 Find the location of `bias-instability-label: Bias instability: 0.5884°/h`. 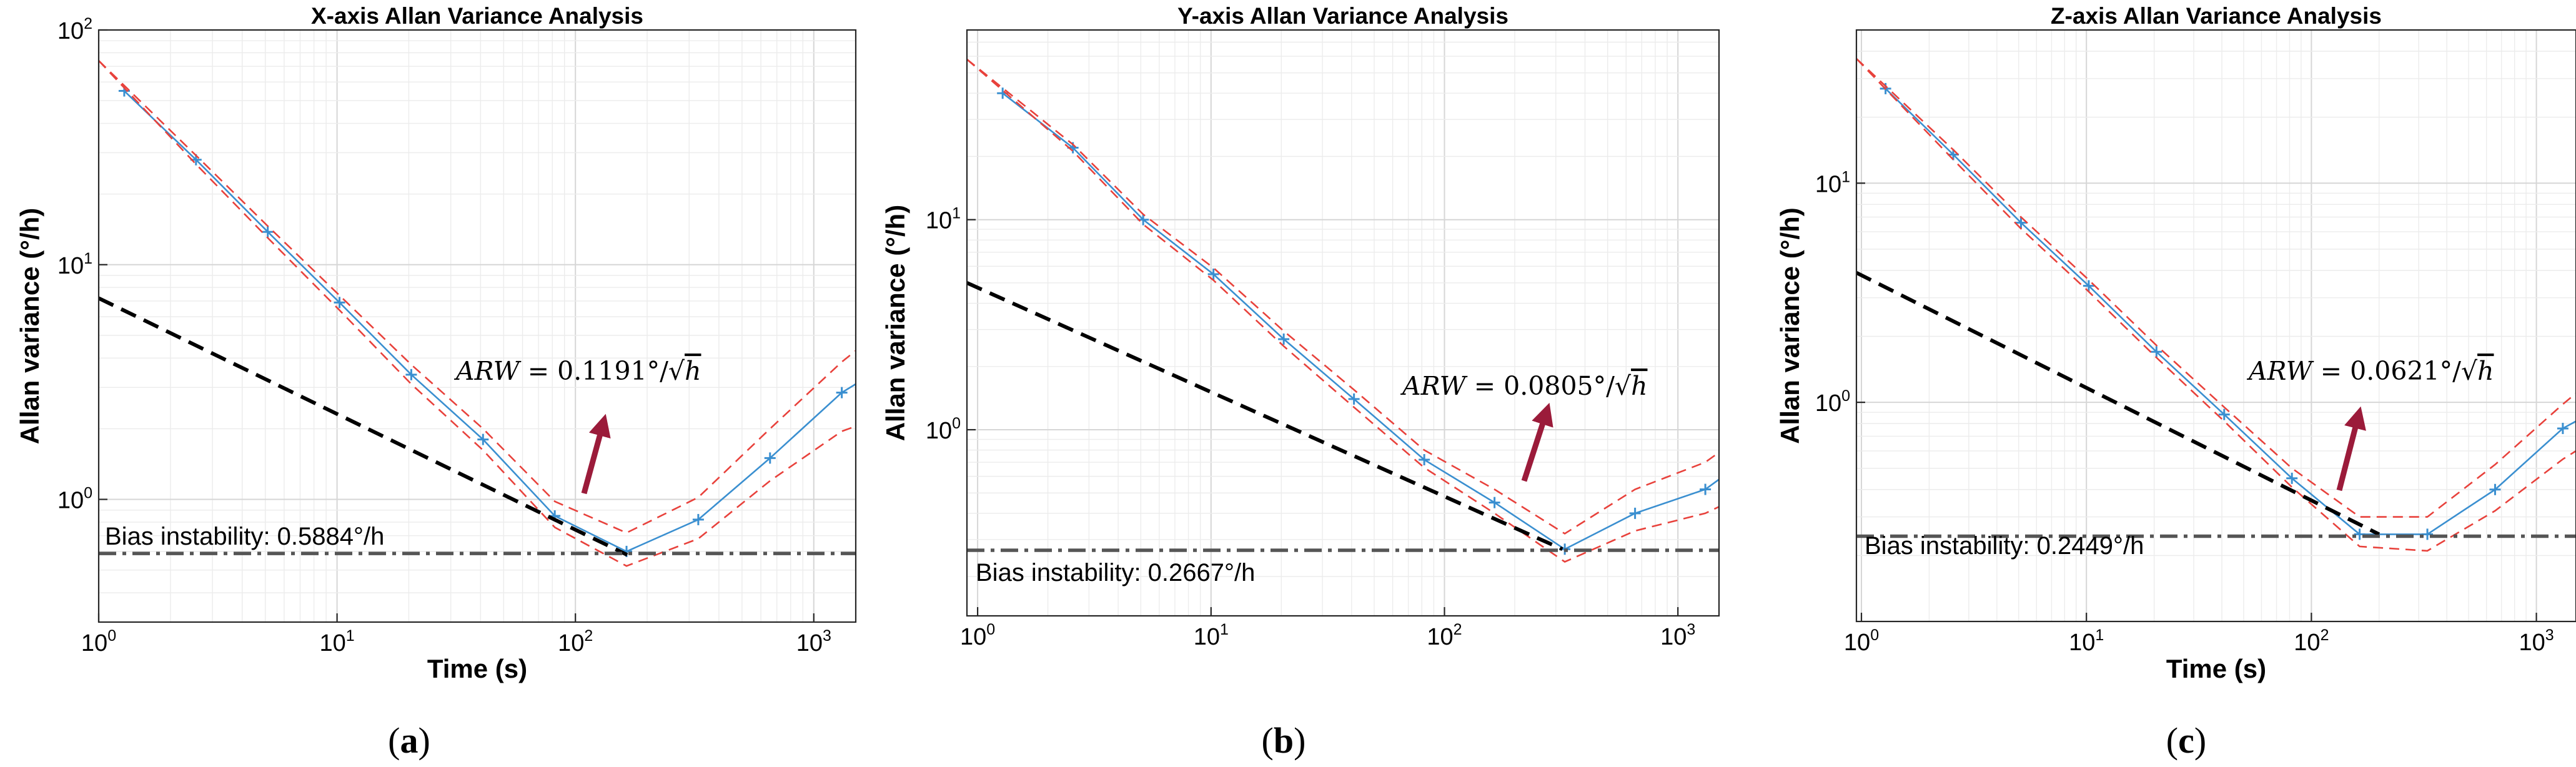

bias-instability-label: Bias instability: 0.5884°/h is located at coordinates (244, 537).